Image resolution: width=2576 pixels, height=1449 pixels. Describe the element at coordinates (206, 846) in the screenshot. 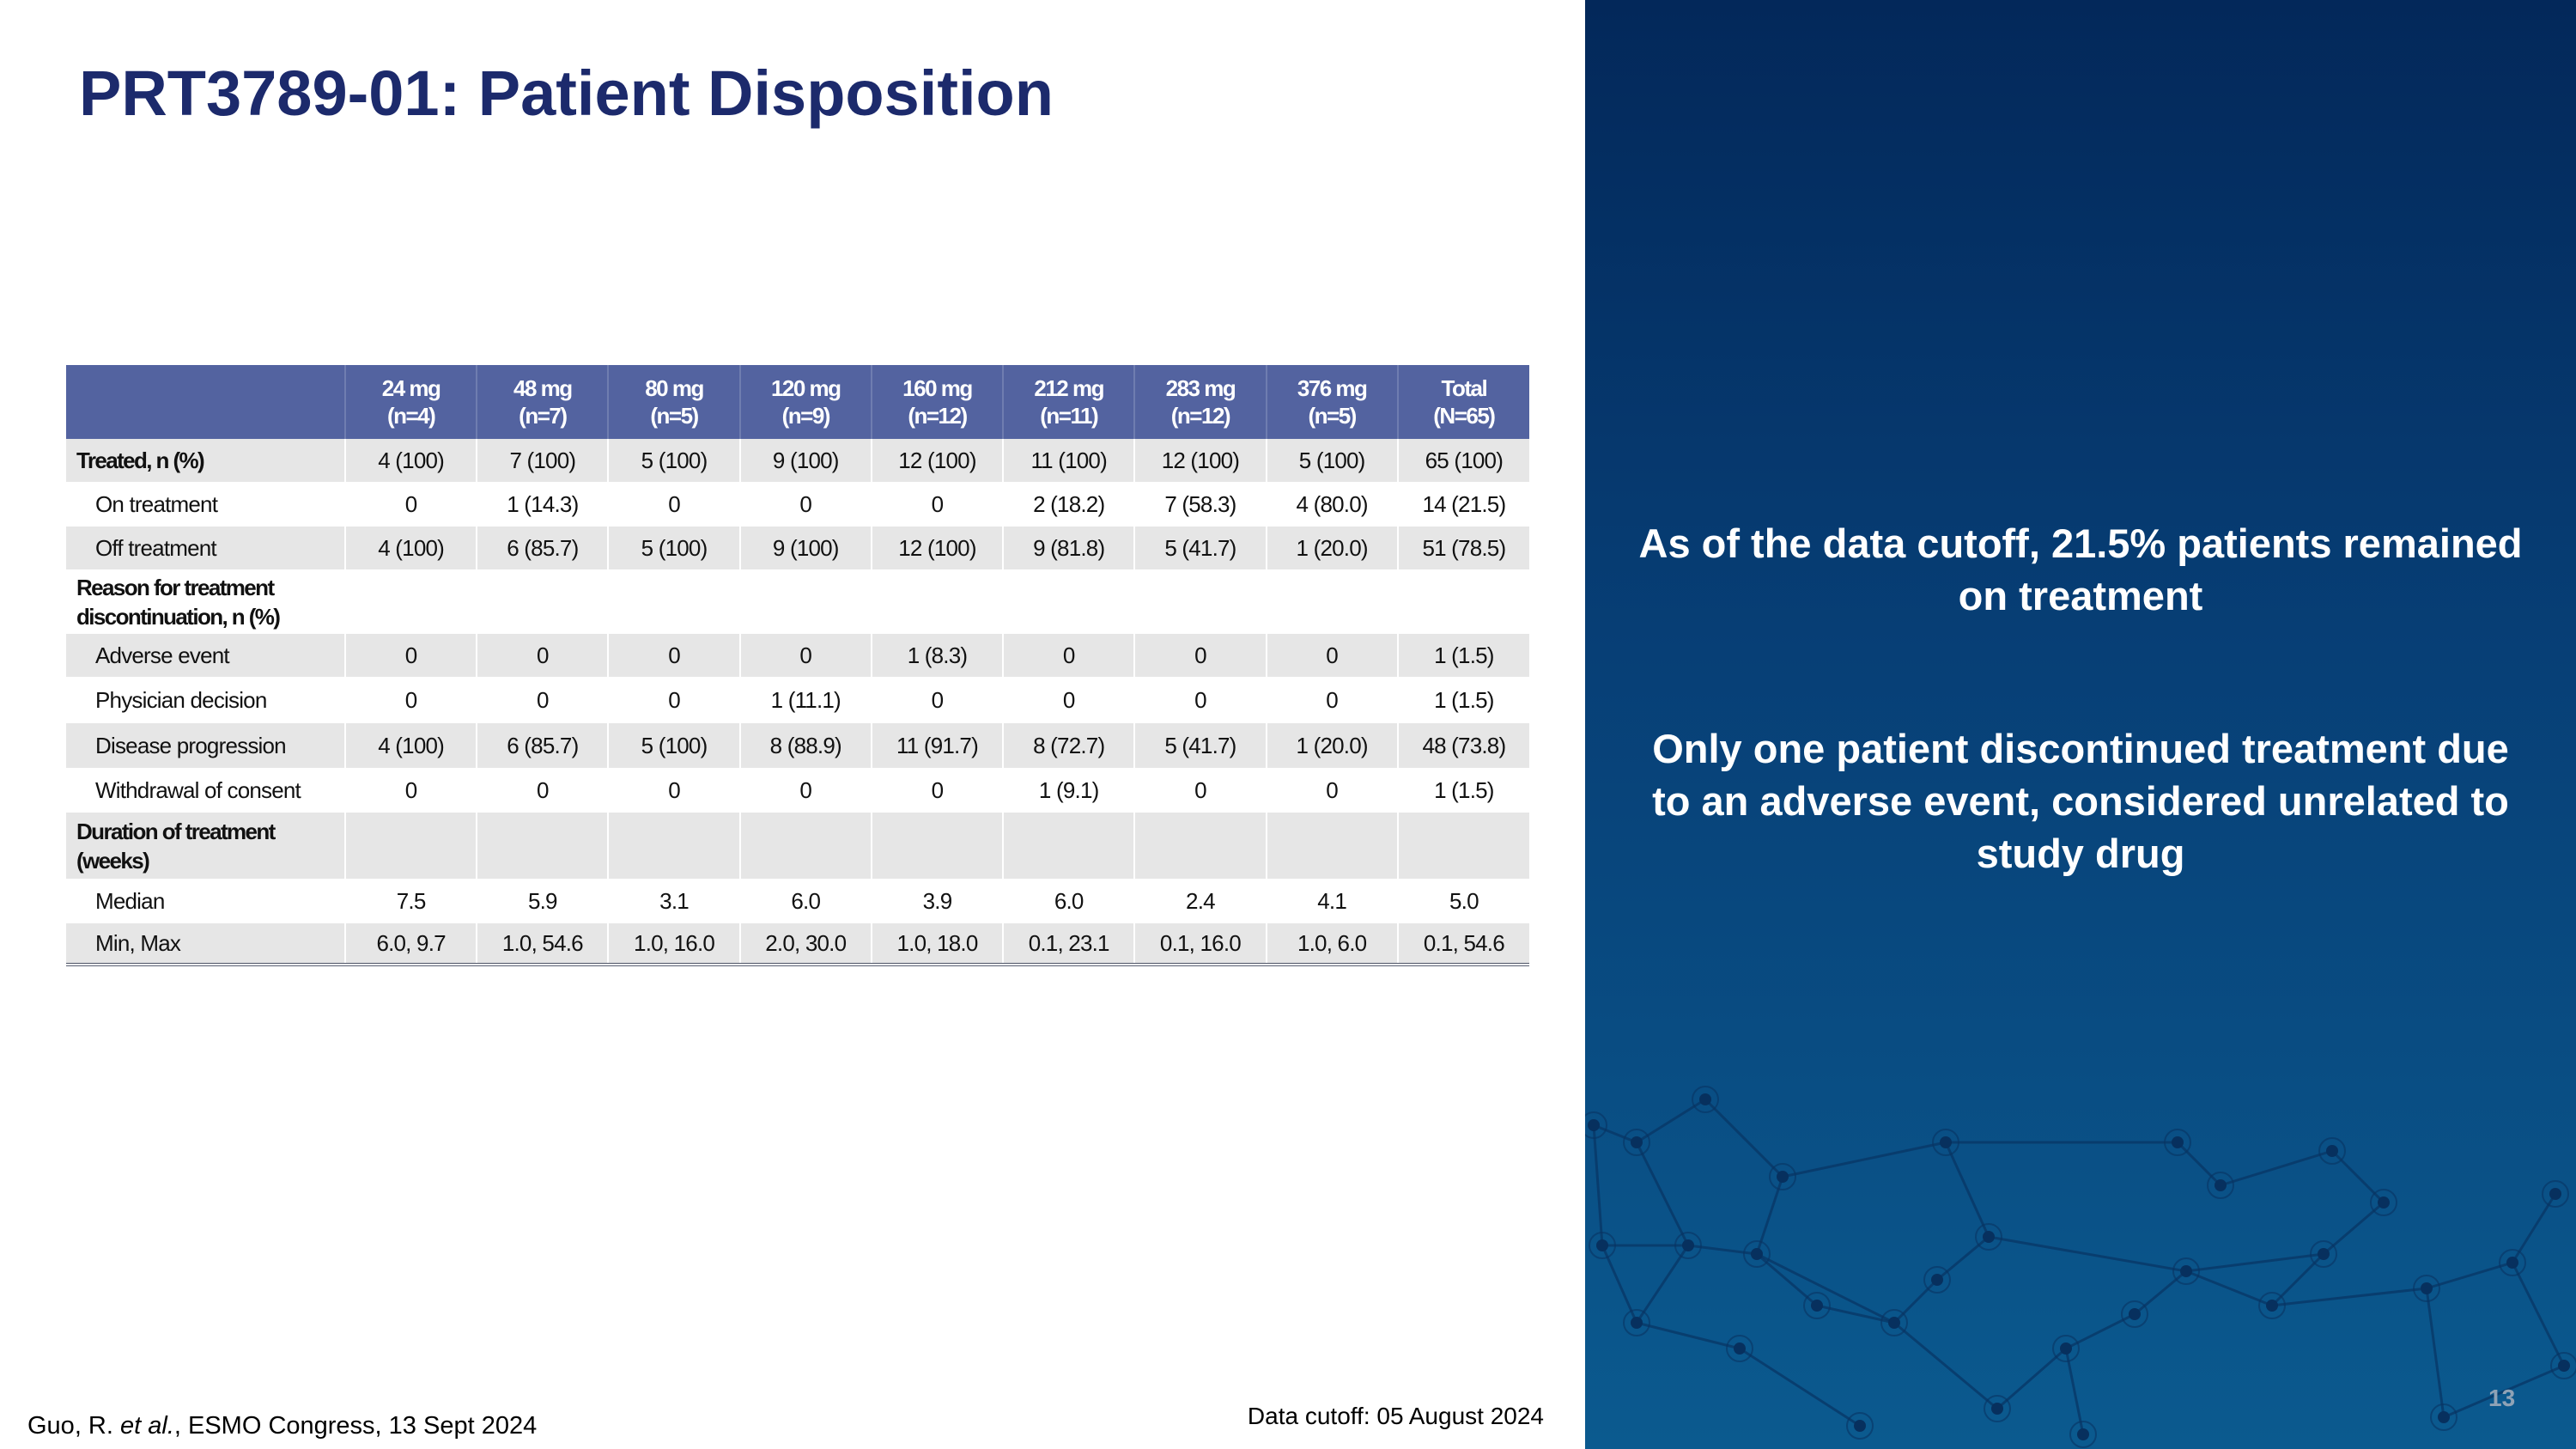

I see `row-label: Duration of treatment (weeks)` at that location.